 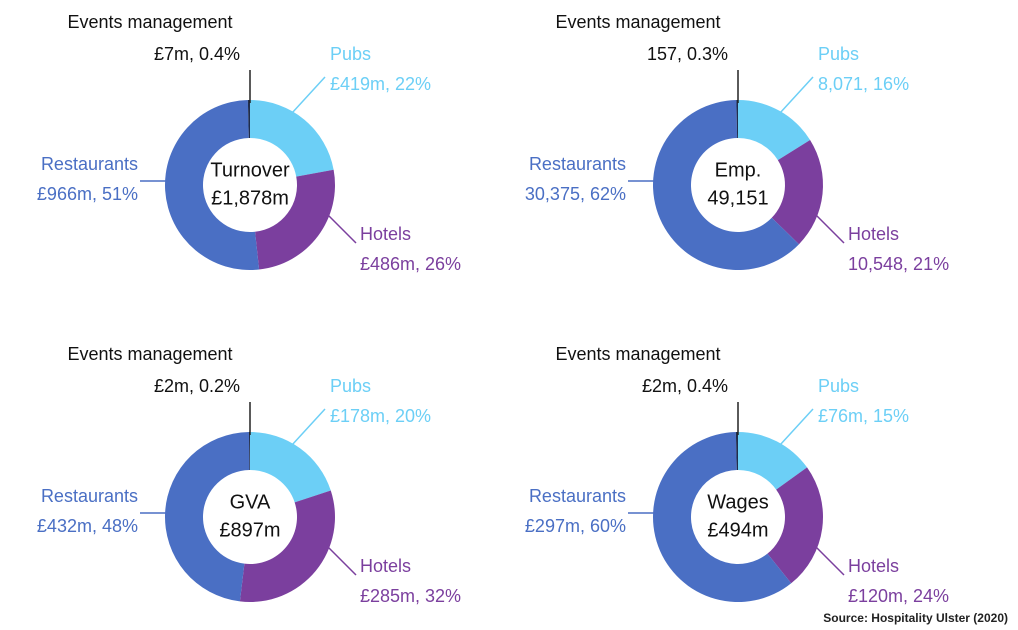 I want to click on center-value: £494m, so click(x=737, y=530).